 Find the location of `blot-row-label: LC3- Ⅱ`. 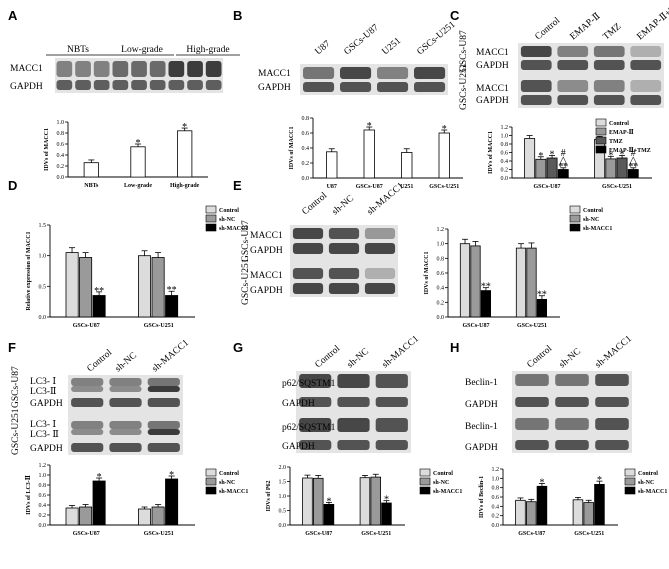

blot-row-label: LC3- Ⅱ is located at coordinates (44, 435).